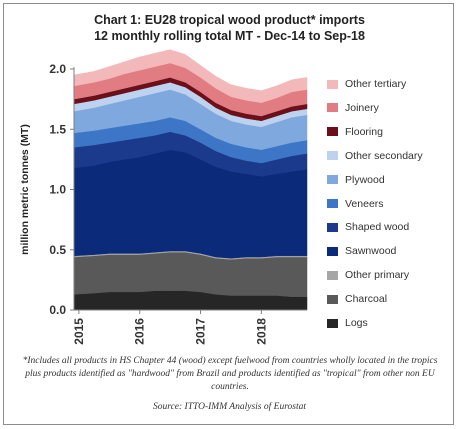 The width and height of the screenshot is (458, 429). What do you see at coordinates (384, 155) in the screenshot?
I see `legend-label: Other secondary` at bounding box center [384, 155].